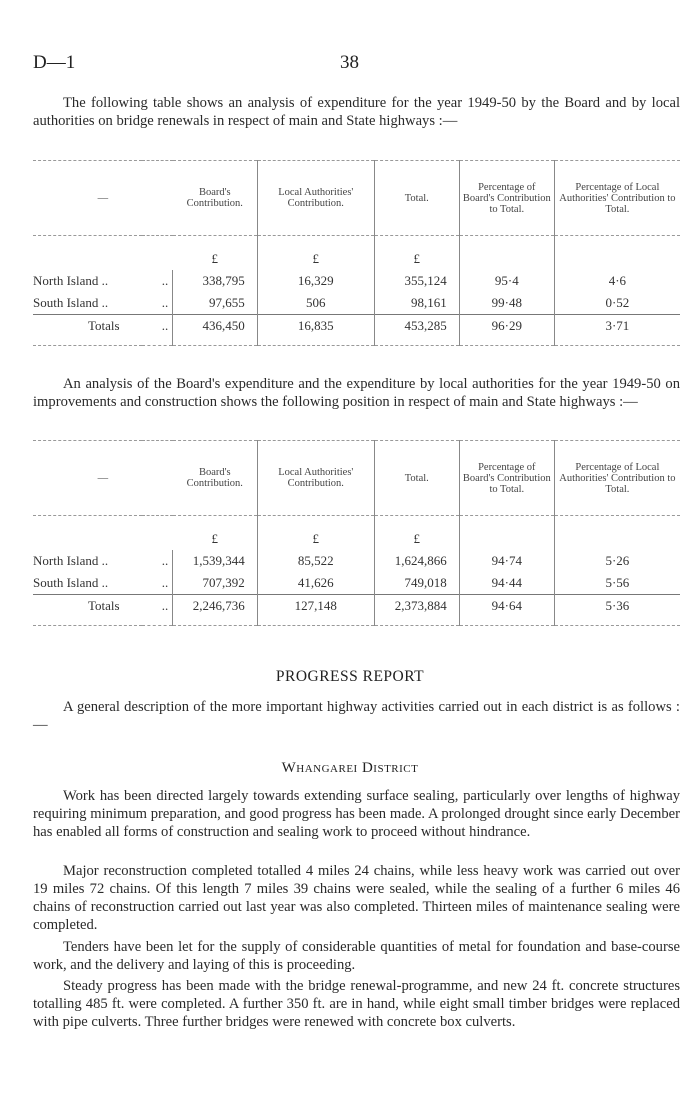 This screenshot has width=700, height=1107. I want to click on pct-local: 5·56, so click(616, 583).